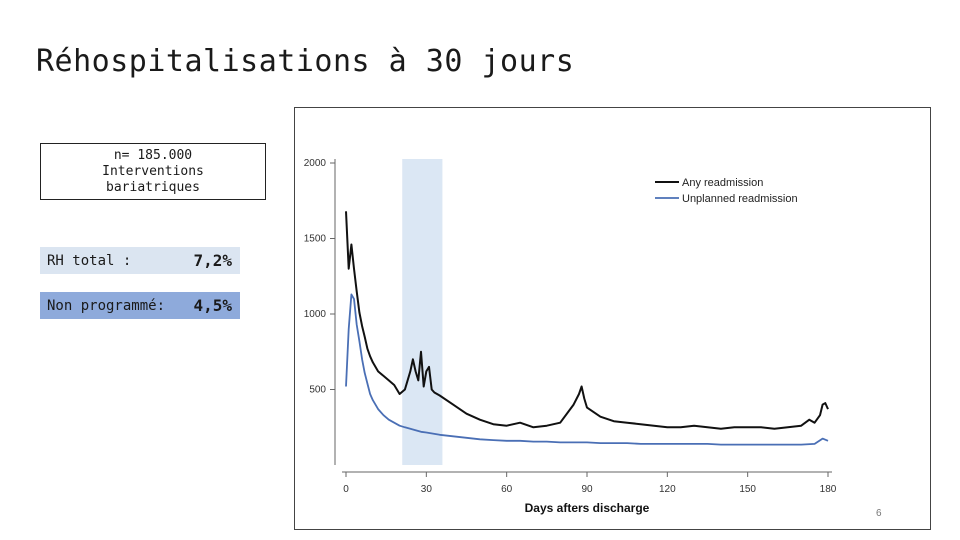 The height and width of the screenshot is (540, 960). Describe the element at coordinates (587, 489) in the screenshot. I see `x-tick-label: 90` at that location.